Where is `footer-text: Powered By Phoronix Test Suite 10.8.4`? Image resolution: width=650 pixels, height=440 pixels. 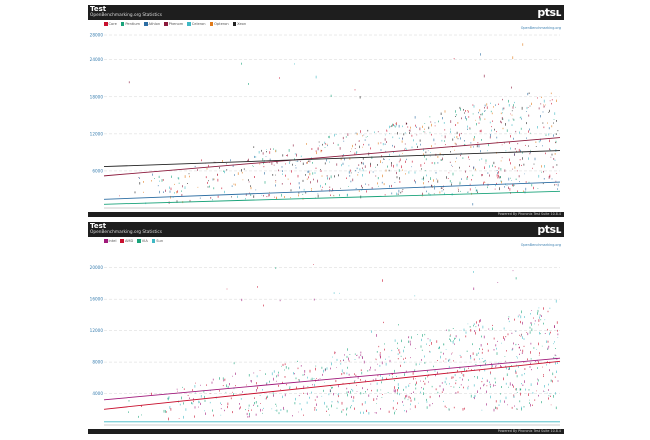
footer-text: Powered By Phoronix Test Suite 10.8.4 is located at coordinates (529, 214).